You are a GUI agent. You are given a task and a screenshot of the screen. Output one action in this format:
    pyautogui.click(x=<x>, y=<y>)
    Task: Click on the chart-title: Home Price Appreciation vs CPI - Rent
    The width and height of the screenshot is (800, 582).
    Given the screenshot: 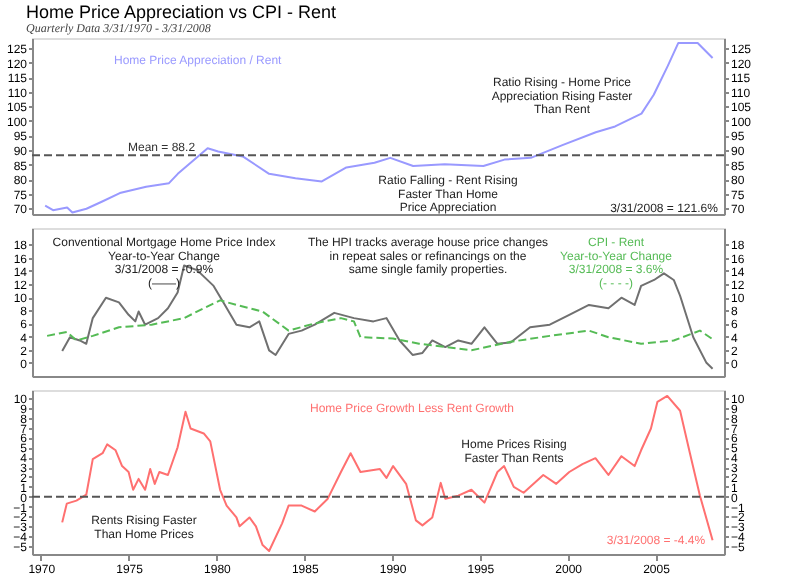 What is the action you would take?
    pyautogui.click(x=181, y=12)
    